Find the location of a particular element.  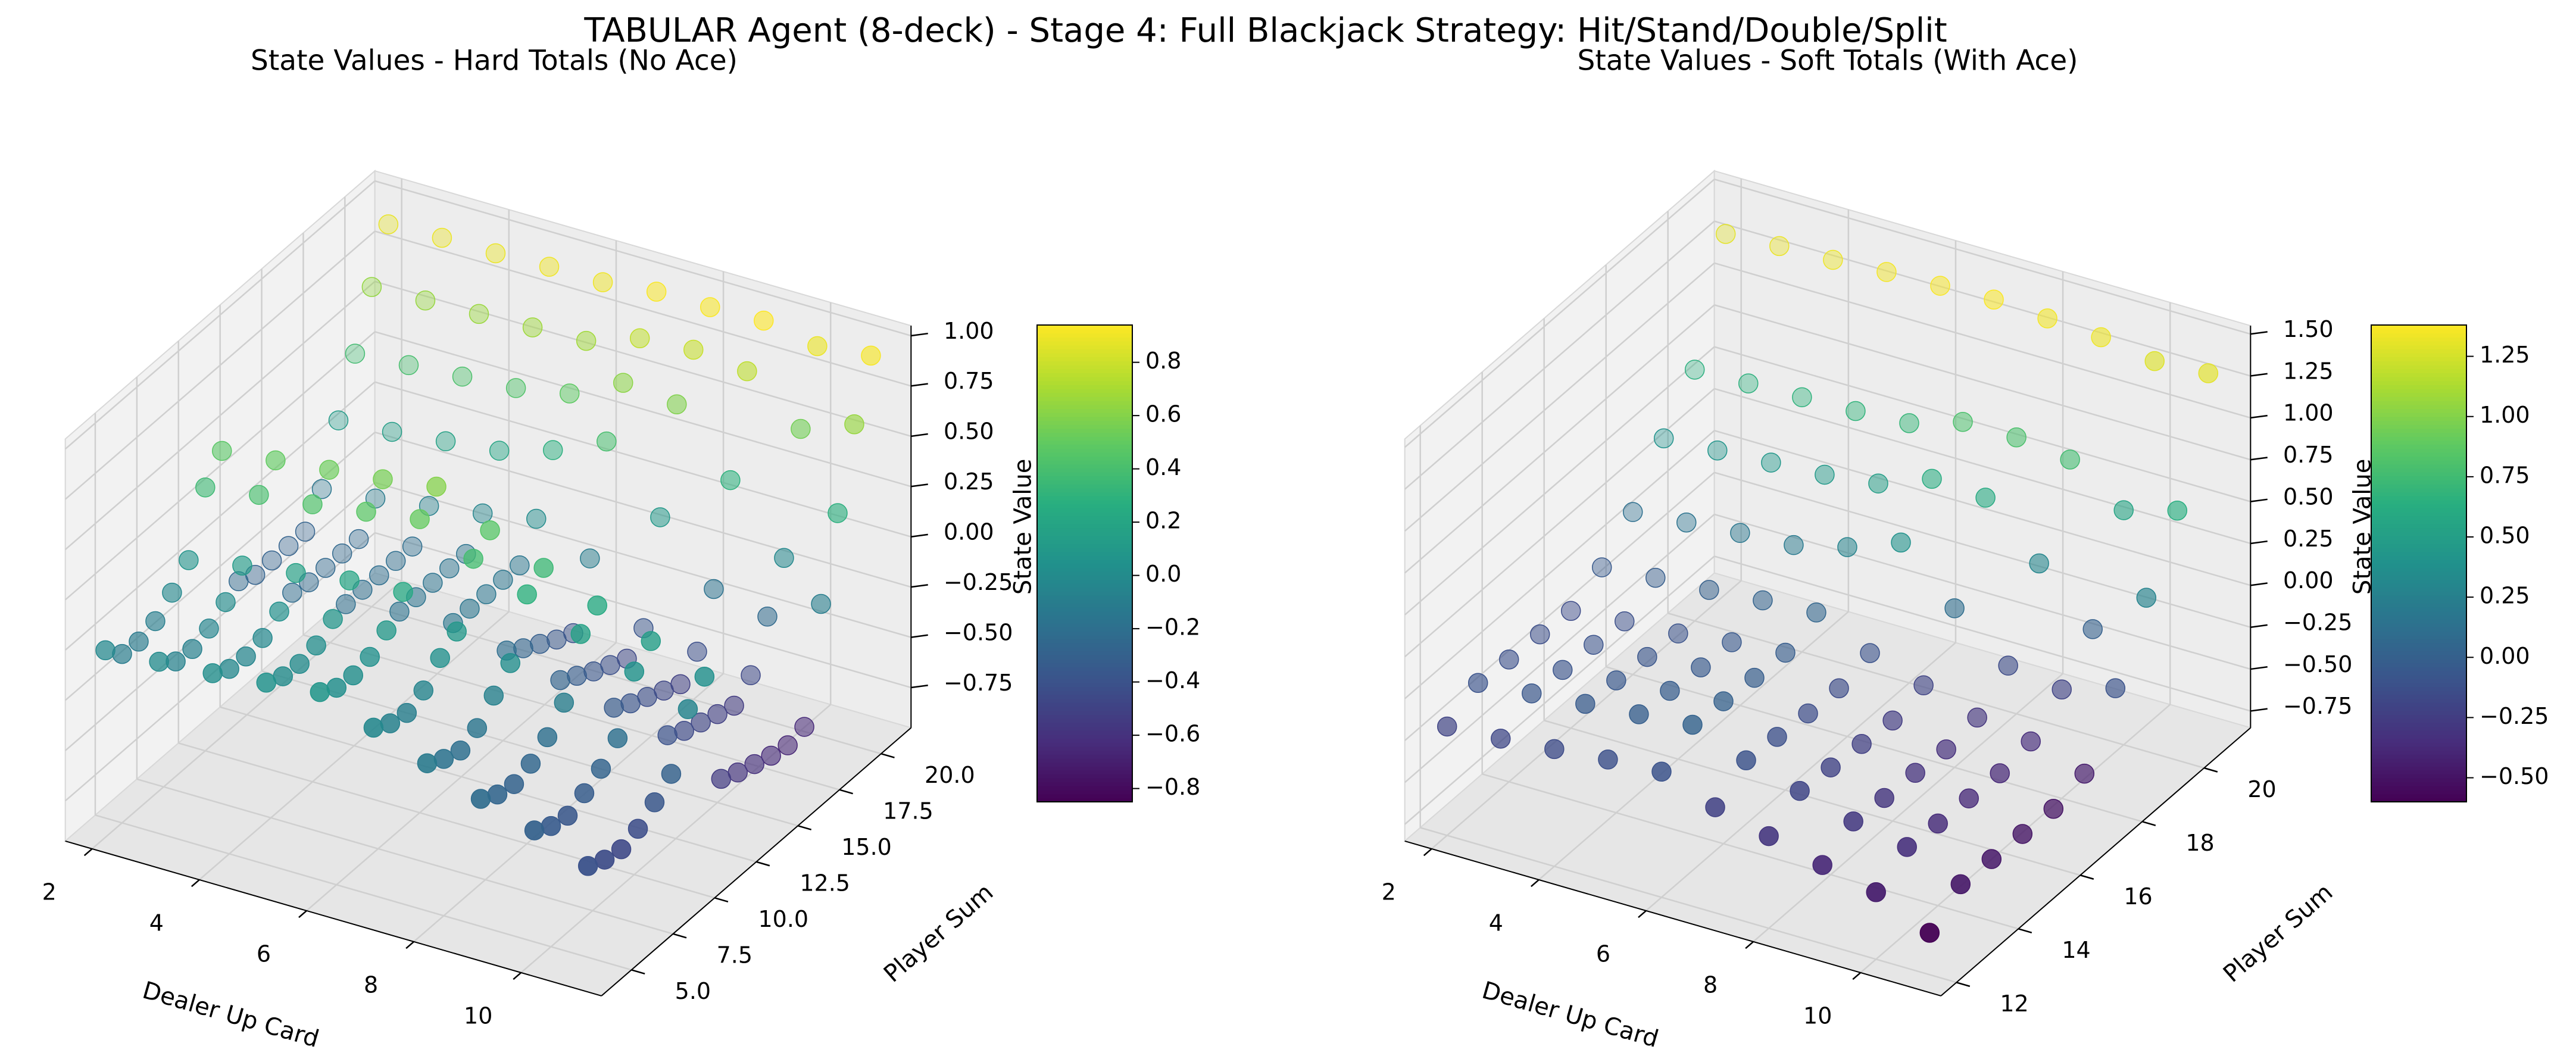

x-tick-label: 6 is located at coordinates (1603, 954).